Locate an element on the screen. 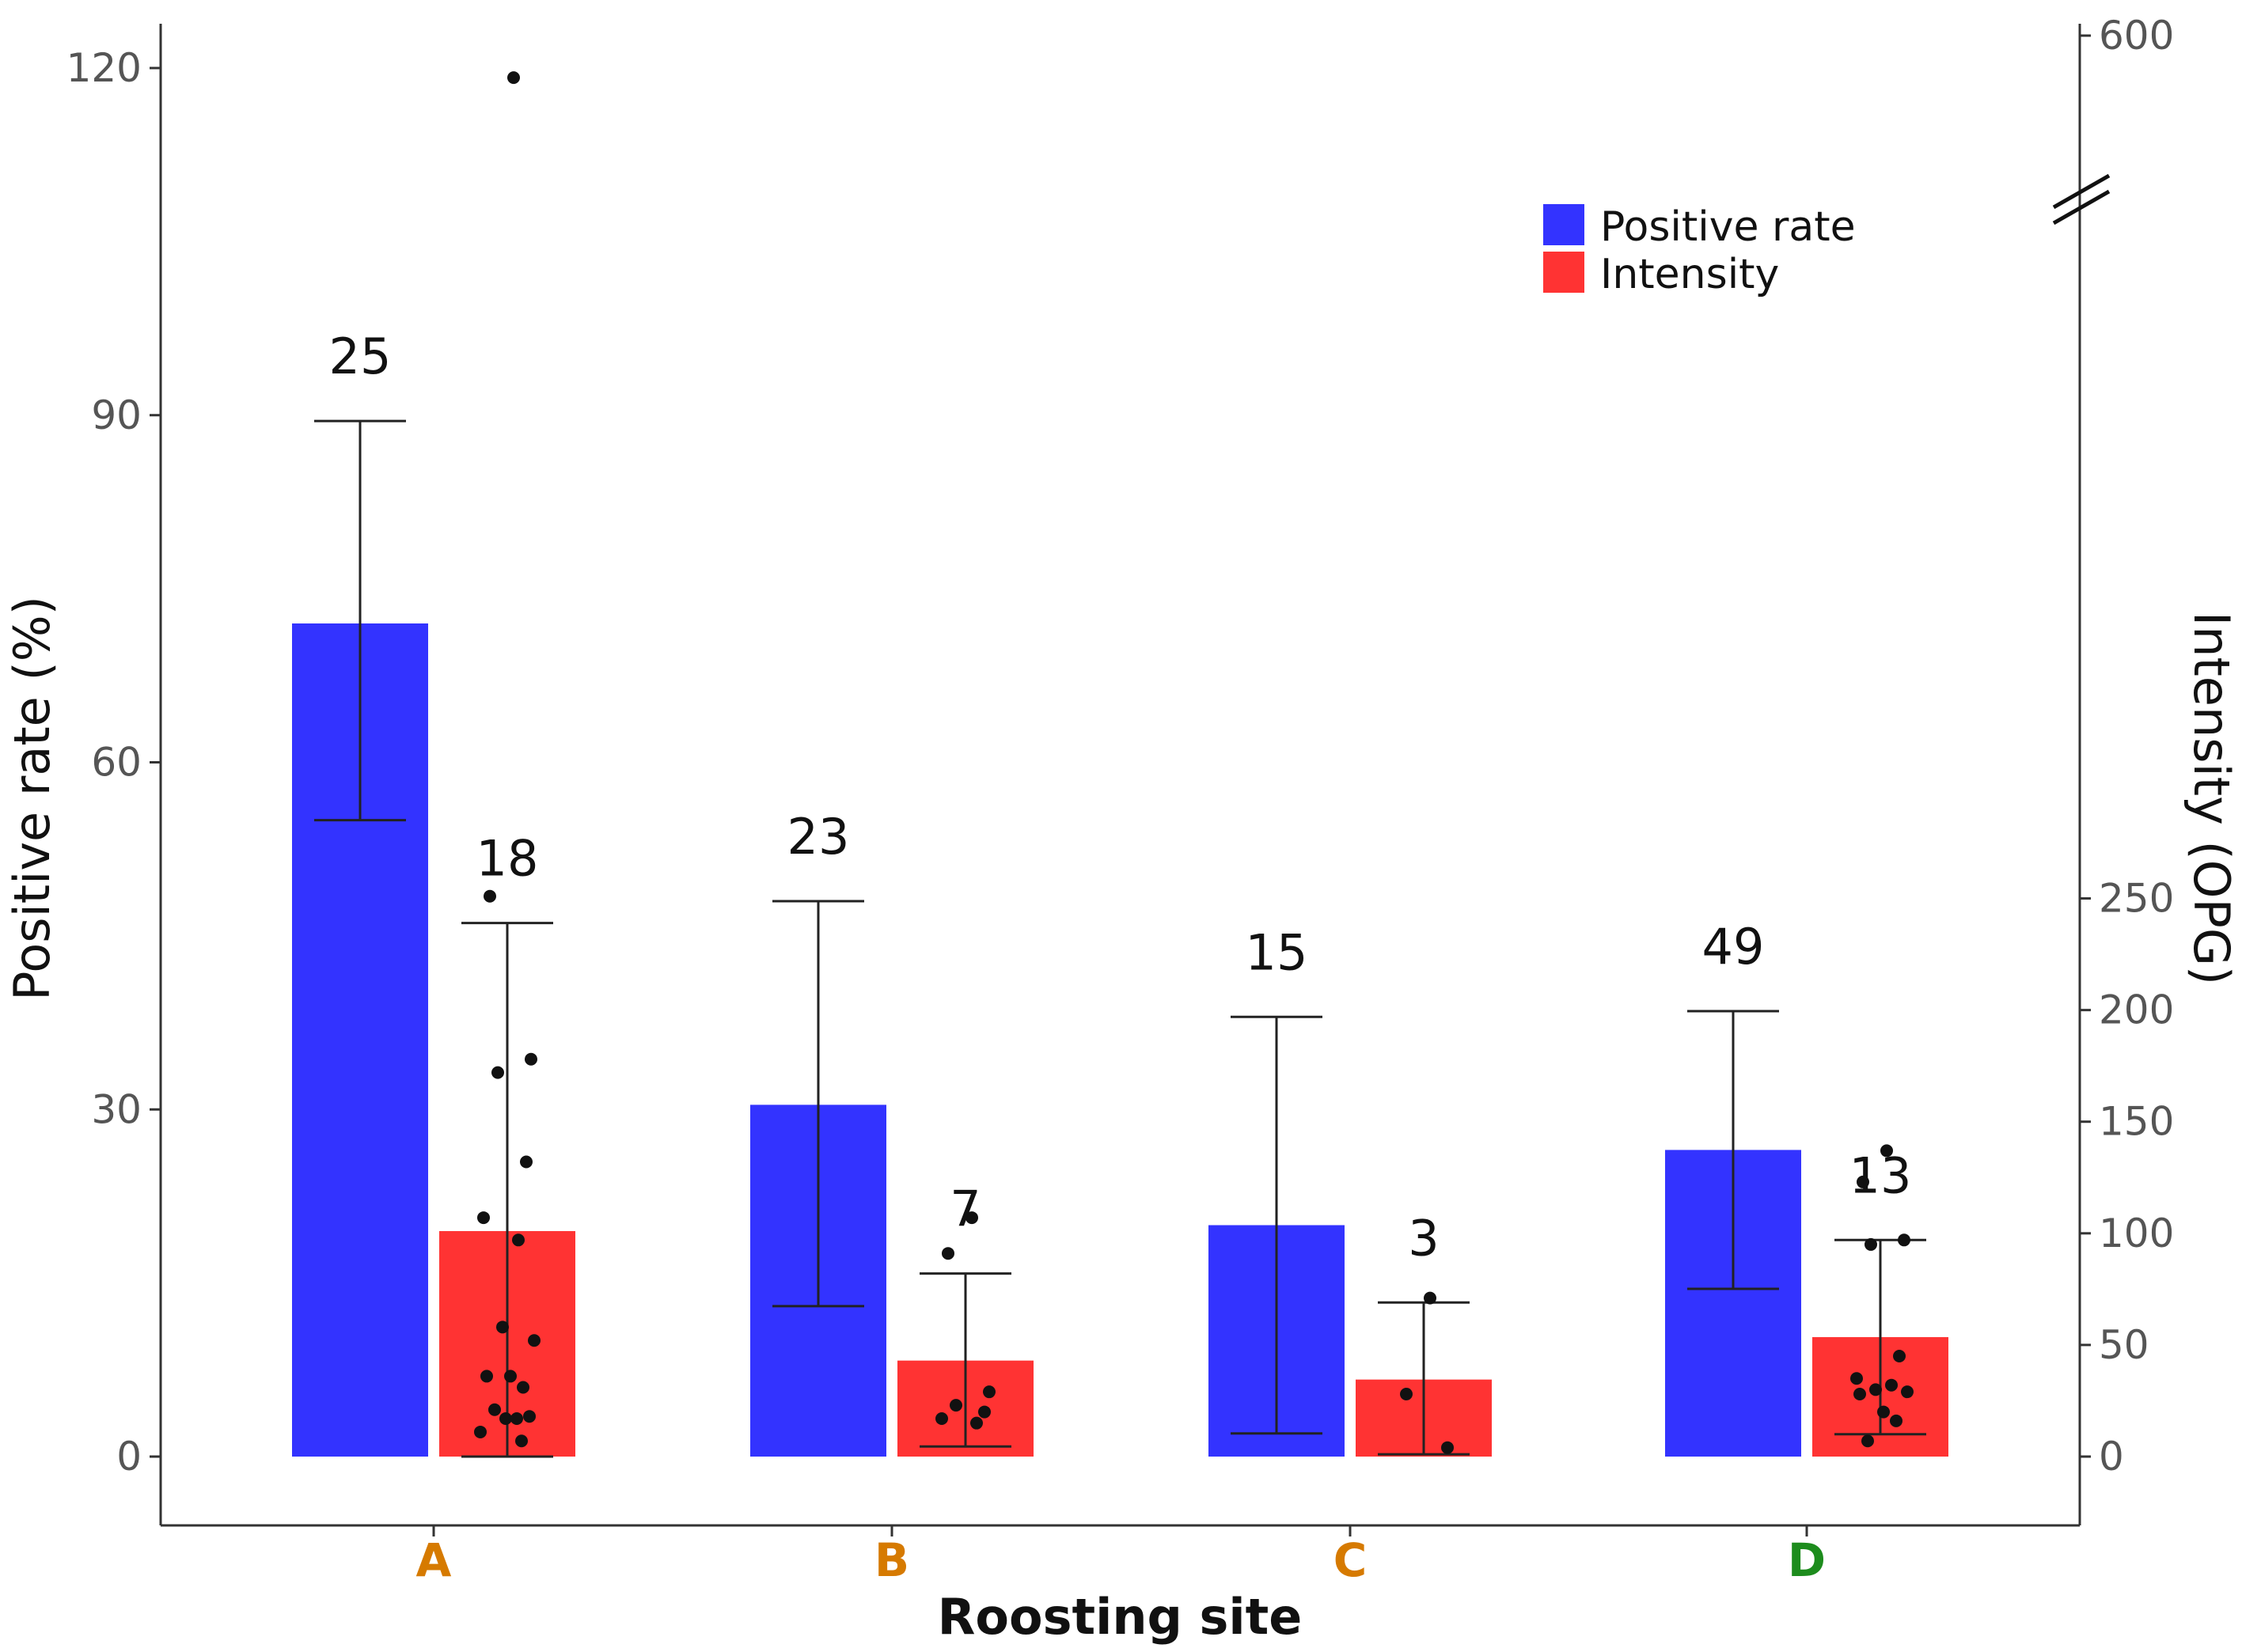 The height and width of the screenshot is (1652, 2242). left-axis-ticks: 0 30 60 90 120 is located at coordinates (113, 763).